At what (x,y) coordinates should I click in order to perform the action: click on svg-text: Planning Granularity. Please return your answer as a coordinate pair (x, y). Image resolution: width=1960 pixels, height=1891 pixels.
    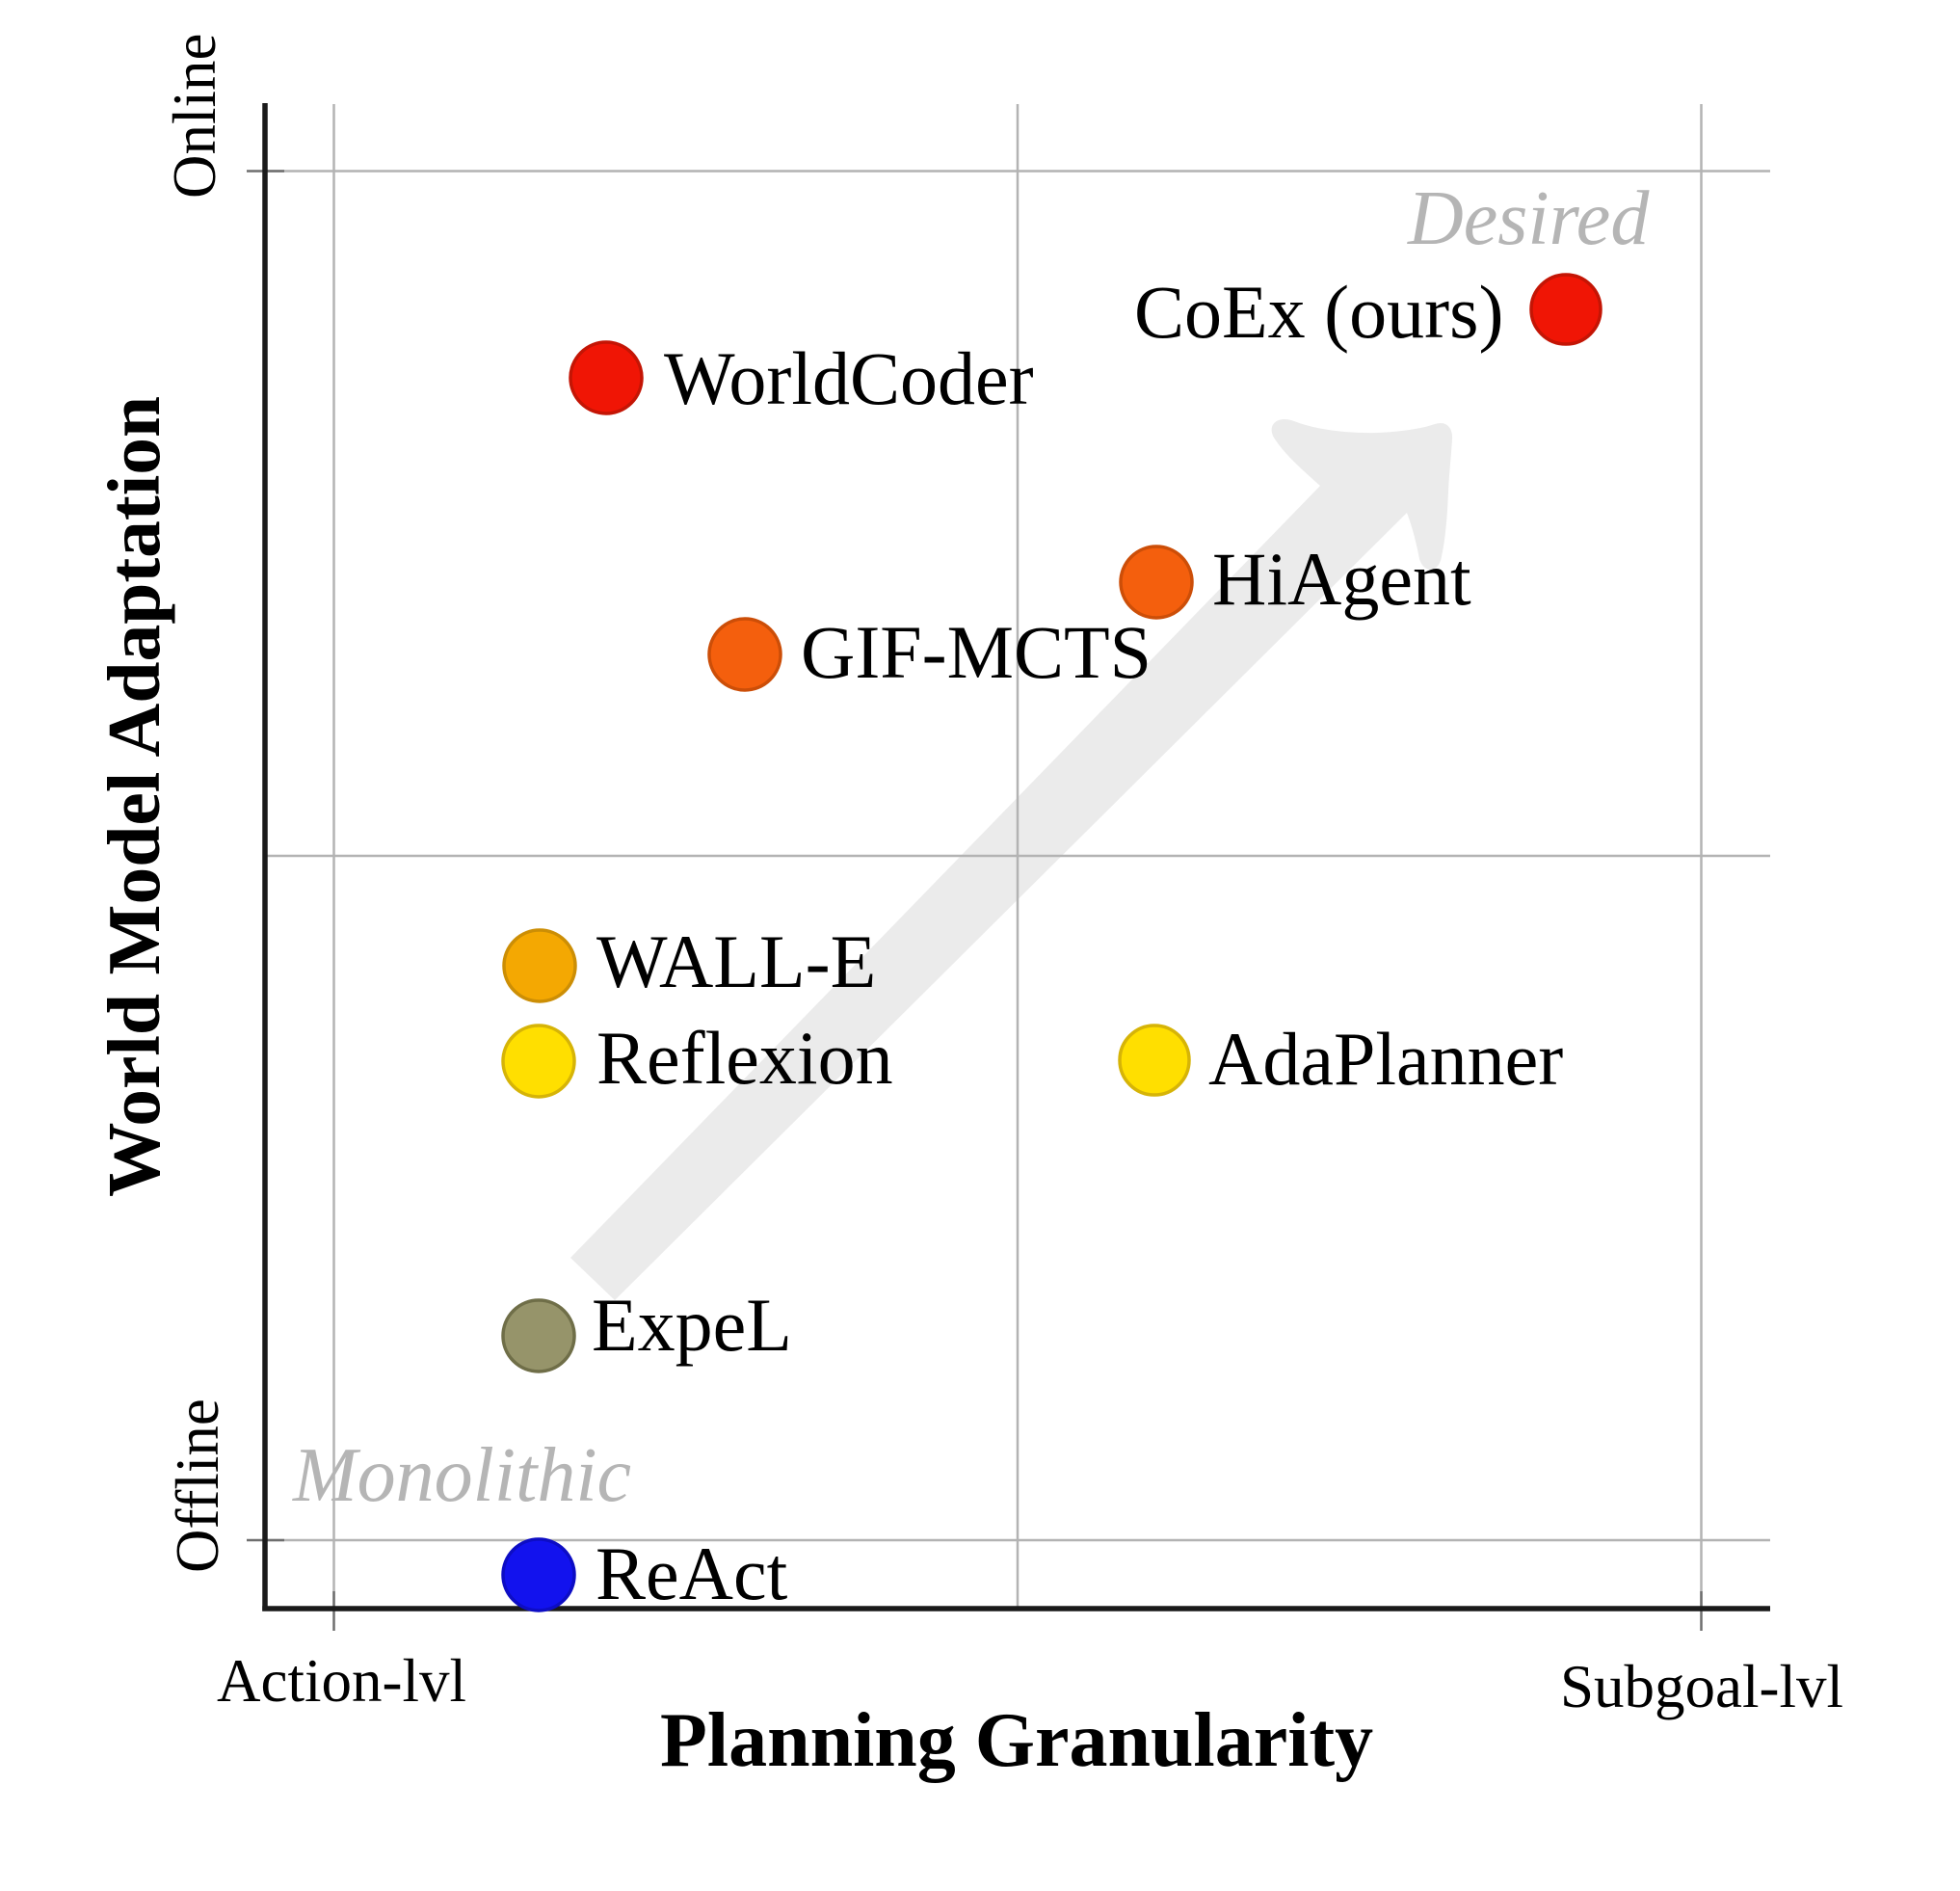
    Looking at the image, I should click on (1016, 1740).